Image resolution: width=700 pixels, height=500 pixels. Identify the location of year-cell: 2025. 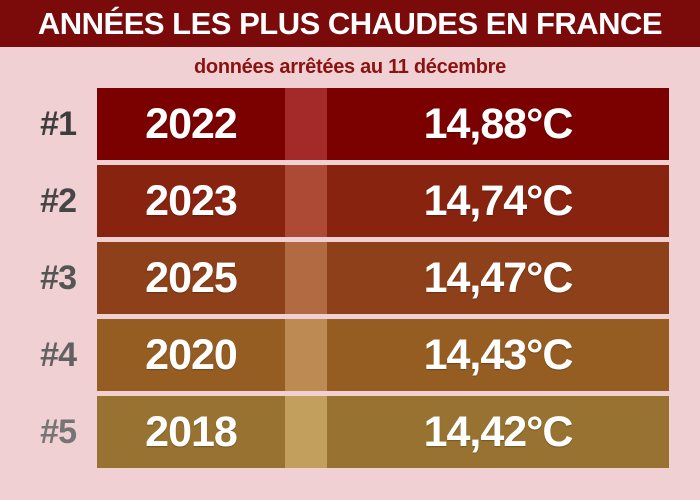
(191, 278).